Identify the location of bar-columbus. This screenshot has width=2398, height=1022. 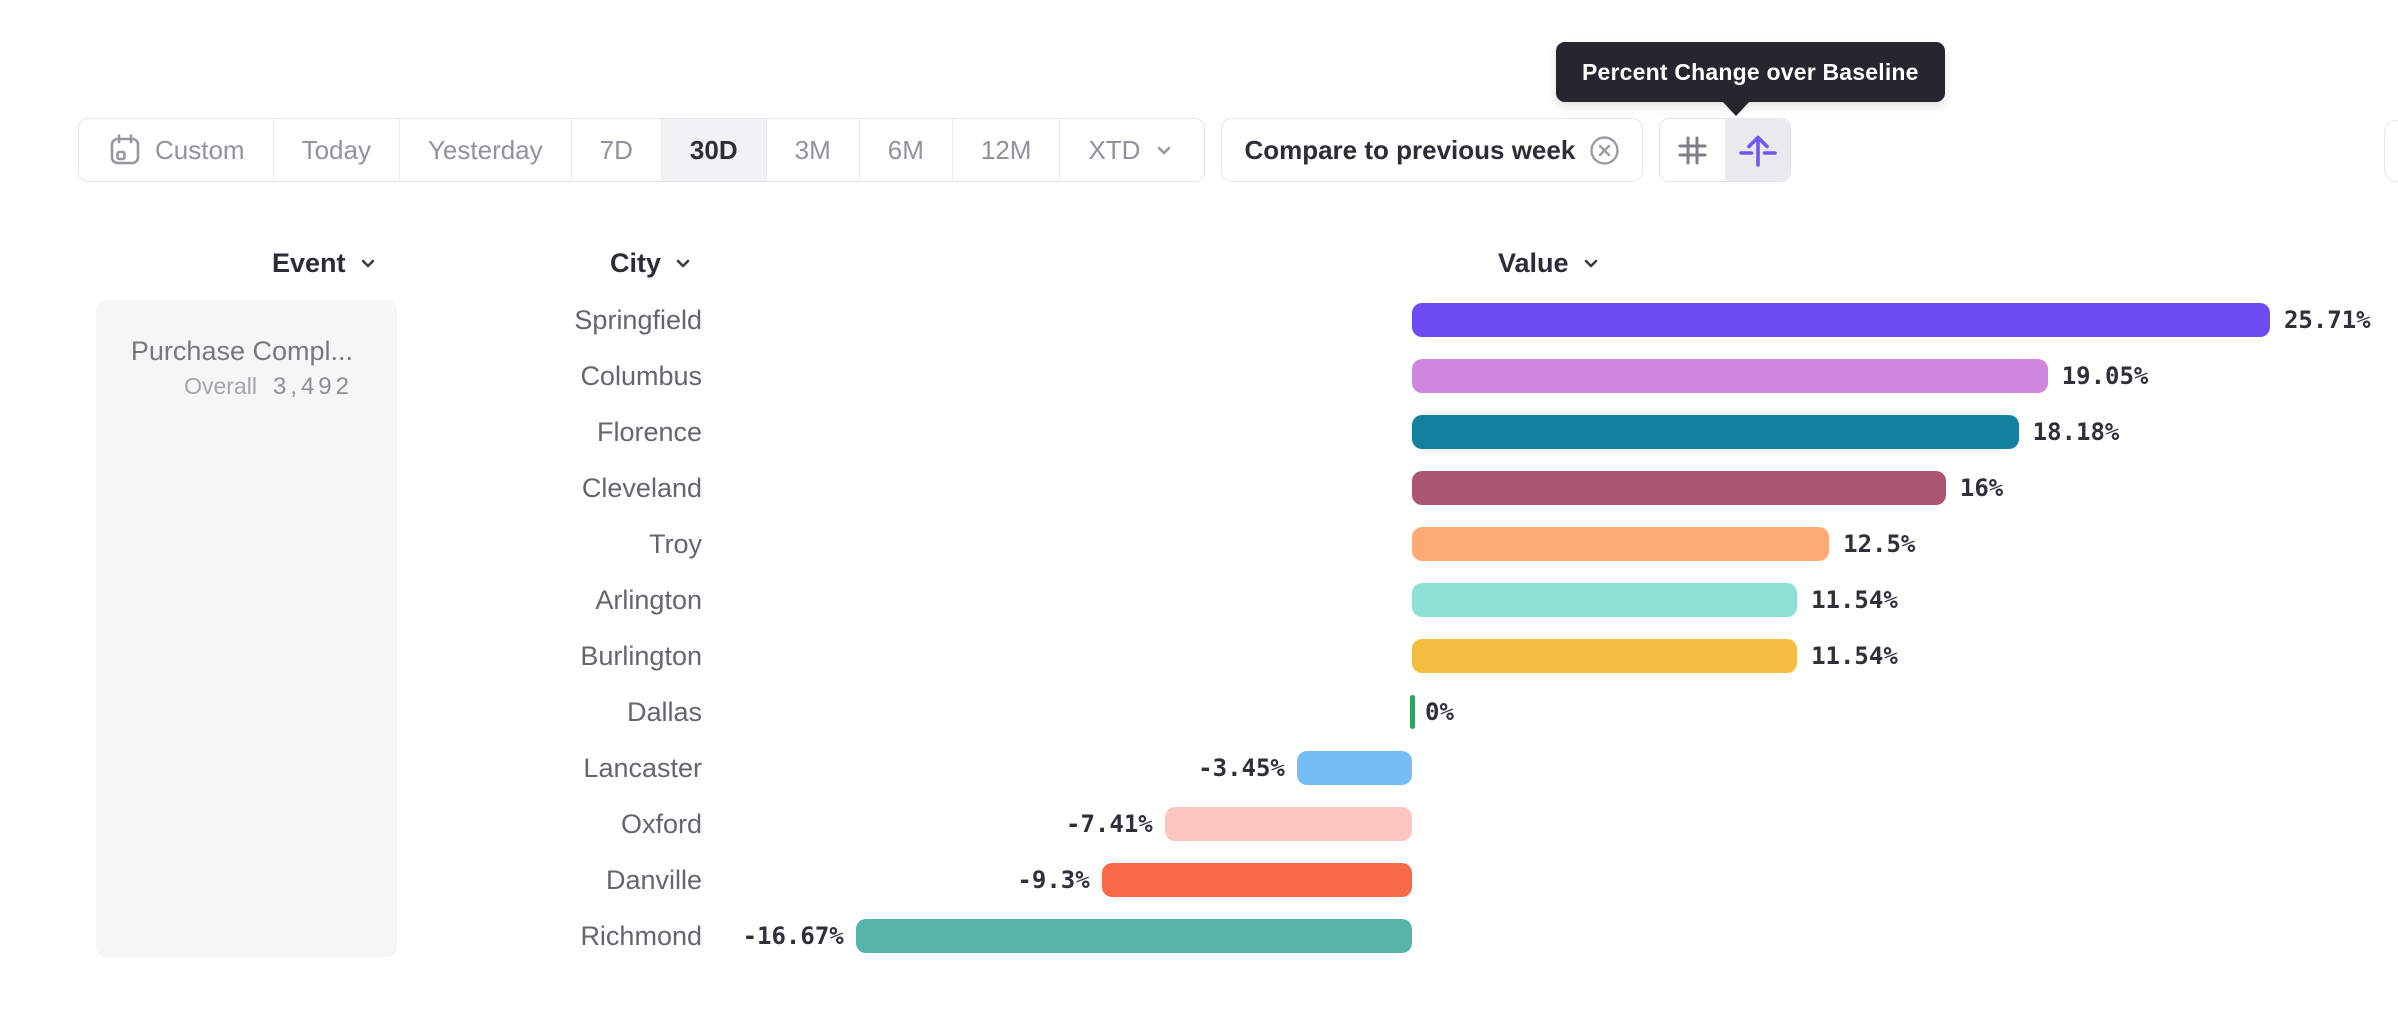
(1730, 376).